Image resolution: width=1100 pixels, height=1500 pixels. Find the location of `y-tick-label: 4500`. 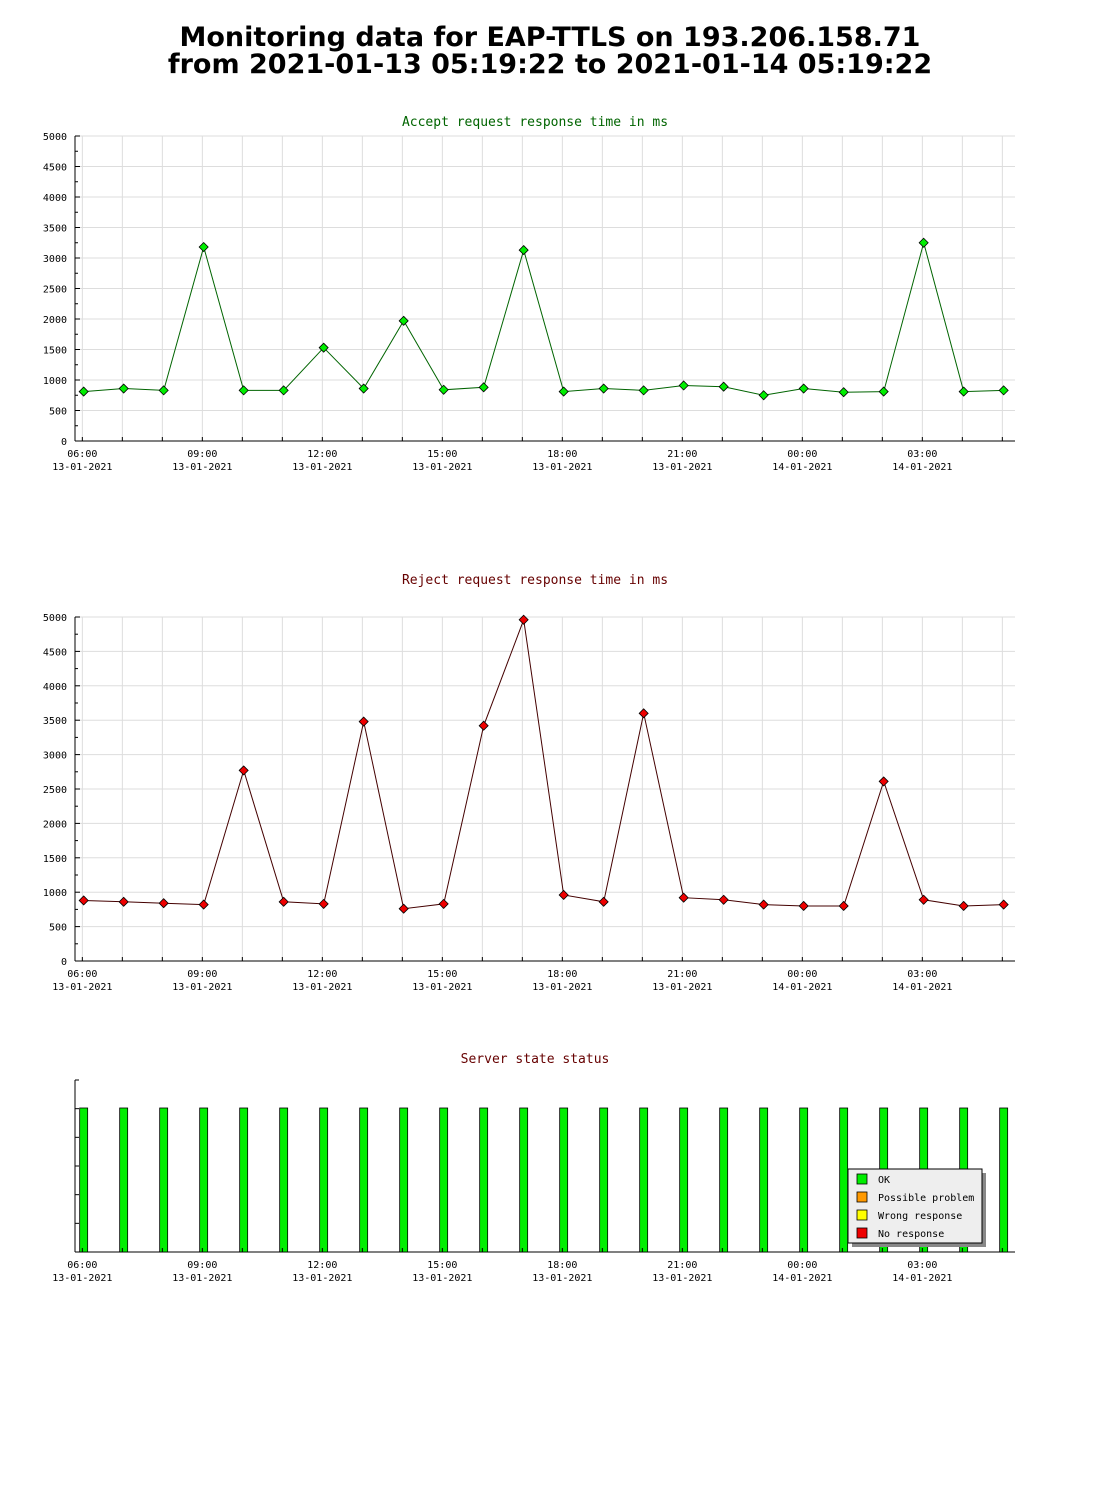

y-tick-label: 4500 is located at coordinates (55, 652).